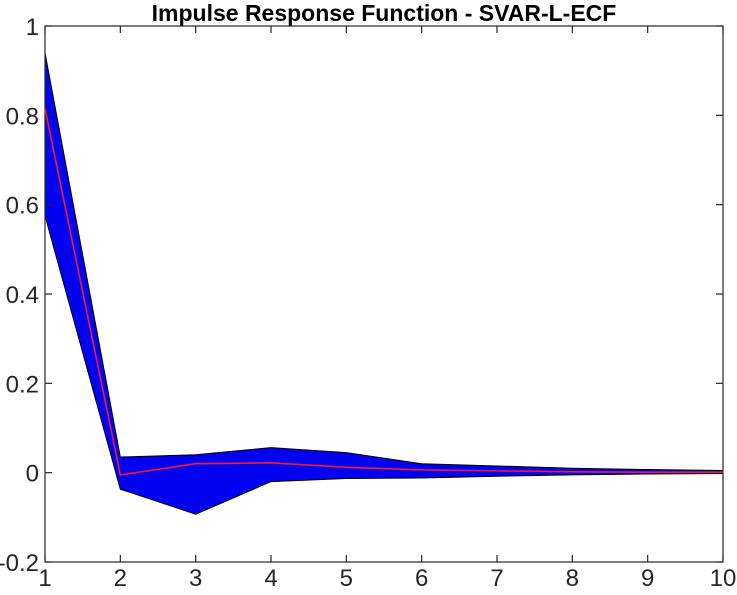  I want to click on x-tick-label: 4, so click(270, 578).